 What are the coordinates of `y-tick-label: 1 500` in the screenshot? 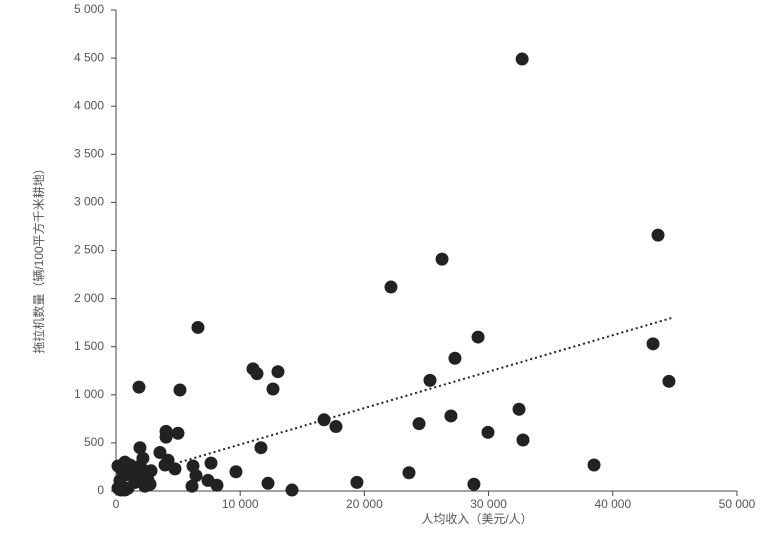 It's located at (89, 346).